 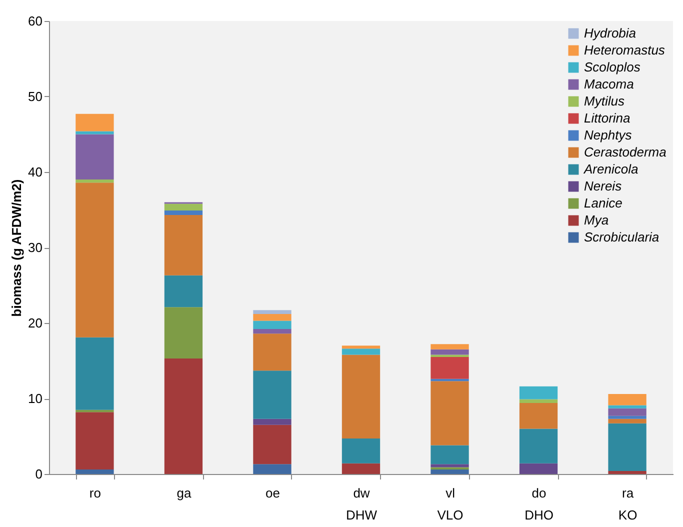 I want to click on legend-label: Mytilus, so click(x=604, y=101).